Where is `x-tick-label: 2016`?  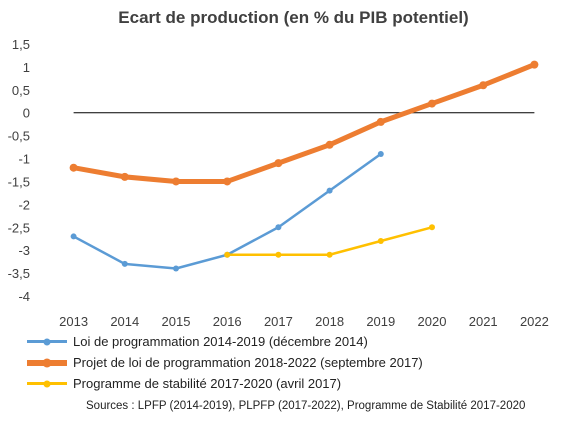
x-tick-label: 2016 is located at coordinates (227, 321).